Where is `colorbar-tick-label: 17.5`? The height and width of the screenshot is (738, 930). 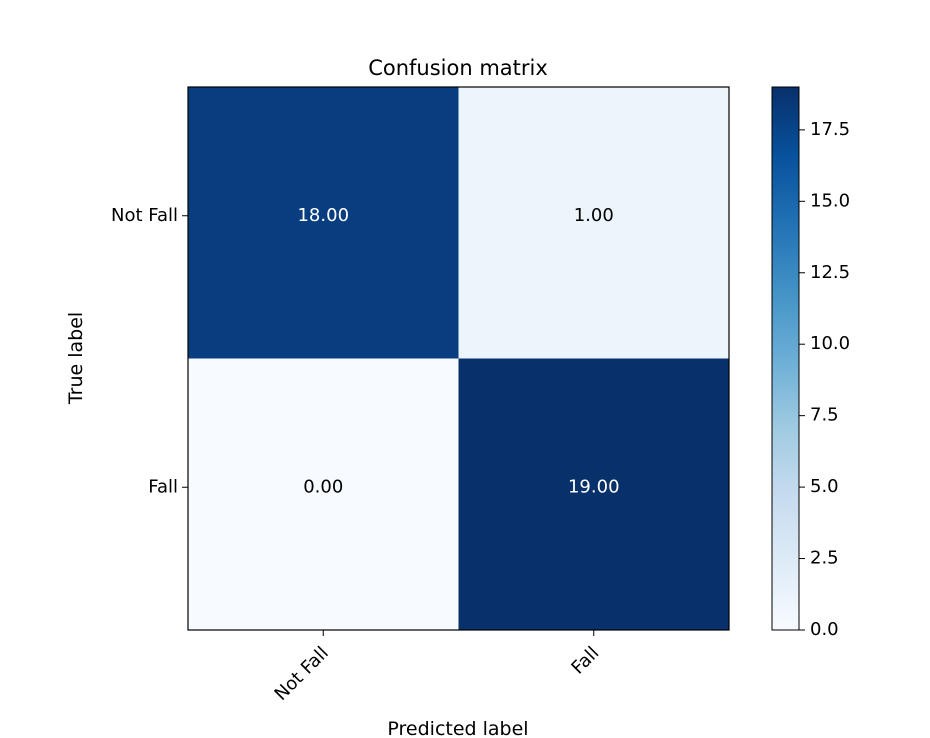 colorbar-tick-label: 17.5 is located at coordinates (830, 129).